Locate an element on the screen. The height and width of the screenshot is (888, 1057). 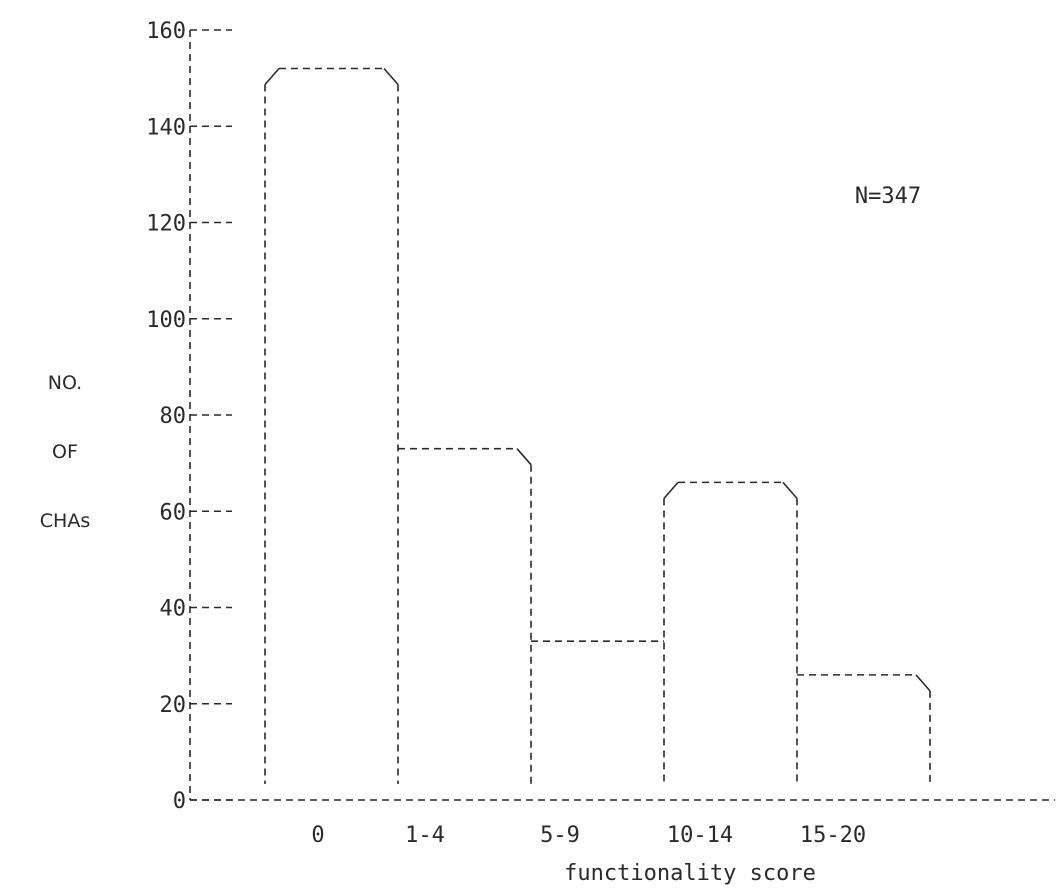
y-tick-label: 60 is located at coordinates (173, 512).